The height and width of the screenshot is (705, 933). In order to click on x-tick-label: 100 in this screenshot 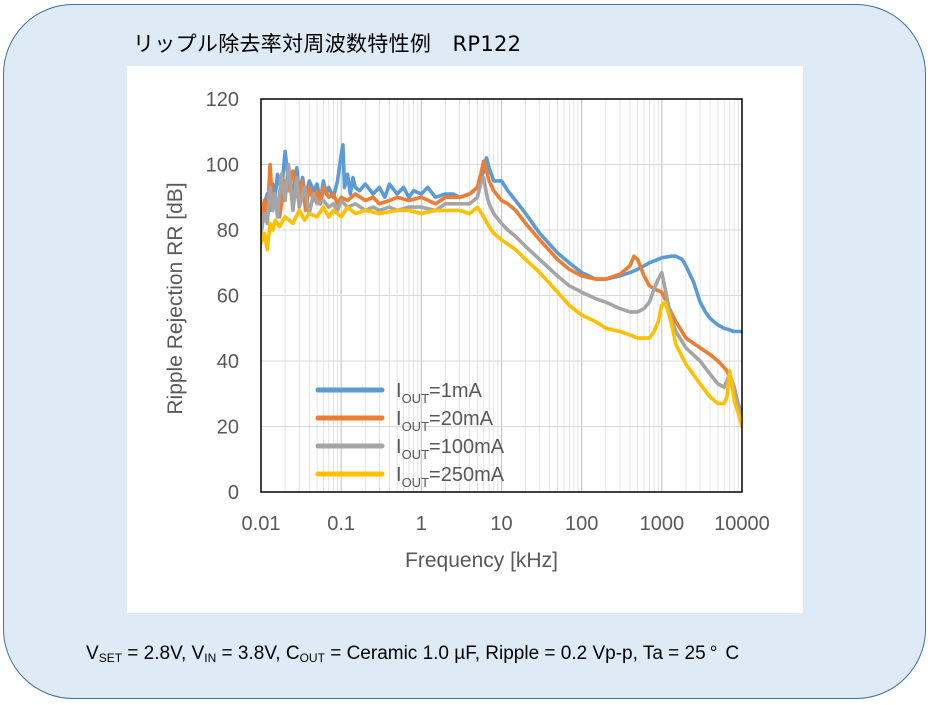, I will do `click(581, 524)`.